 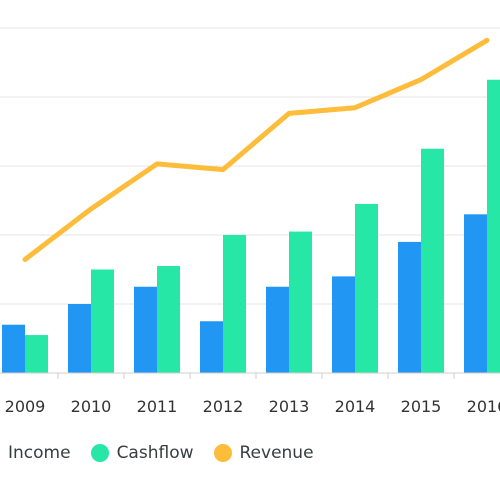 I want to click on x-tick-label-2016: 2016, so click(x=483, y=406).